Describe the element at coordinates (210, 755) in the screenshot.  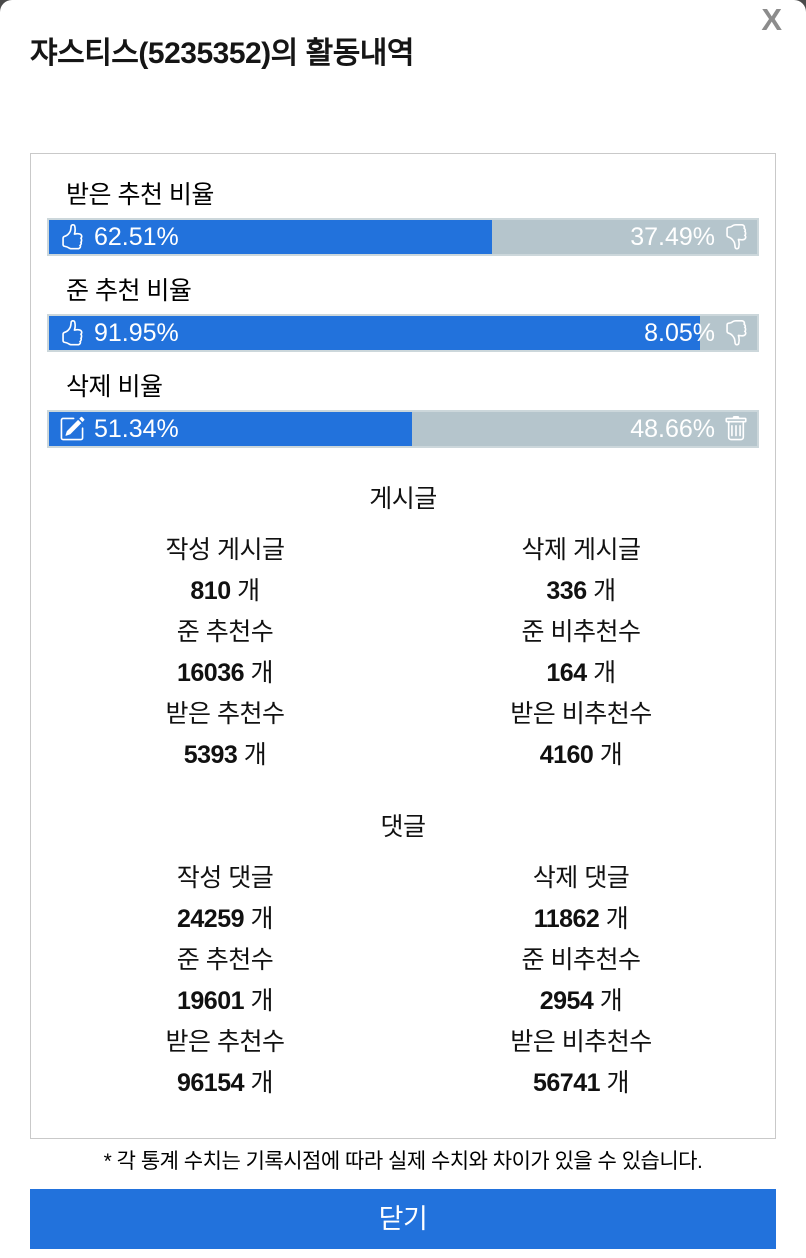
I see `stat-number: 5393` at that location.